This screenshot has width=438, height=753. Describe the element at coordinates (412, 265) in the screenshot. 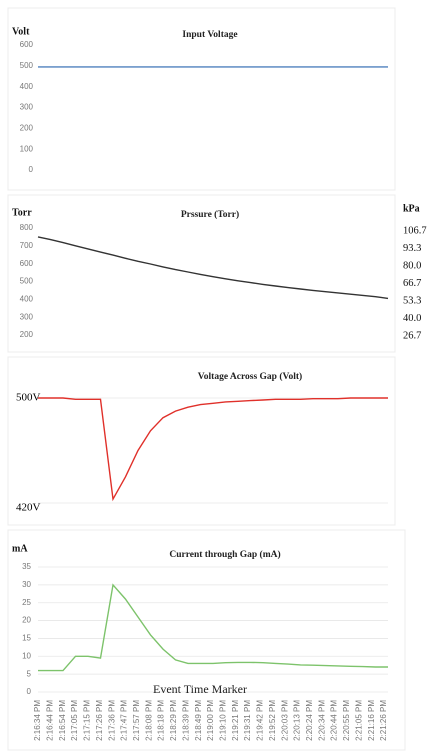

I see `y2-tick-label: 80.0` at that location.